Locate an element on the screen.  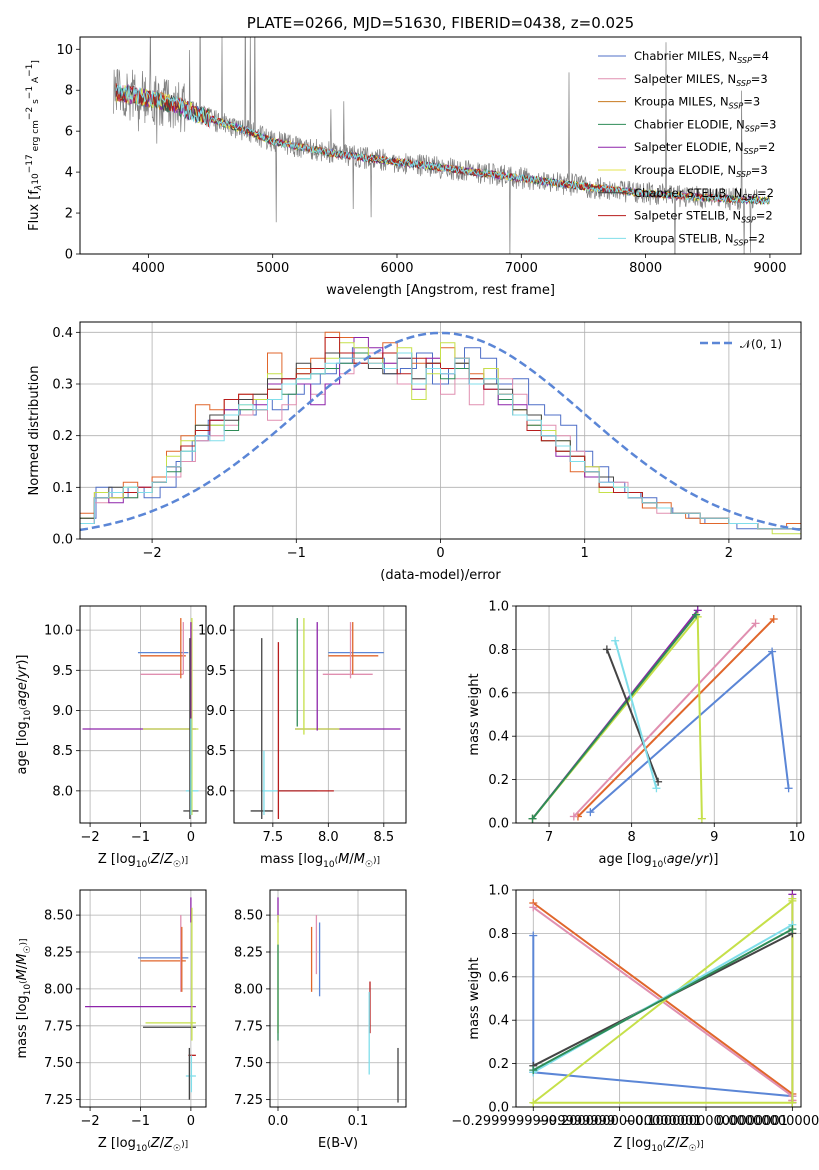
x-axis-label: wavelength [Angstrom, rest frame] is located at coordinates (440, 290).